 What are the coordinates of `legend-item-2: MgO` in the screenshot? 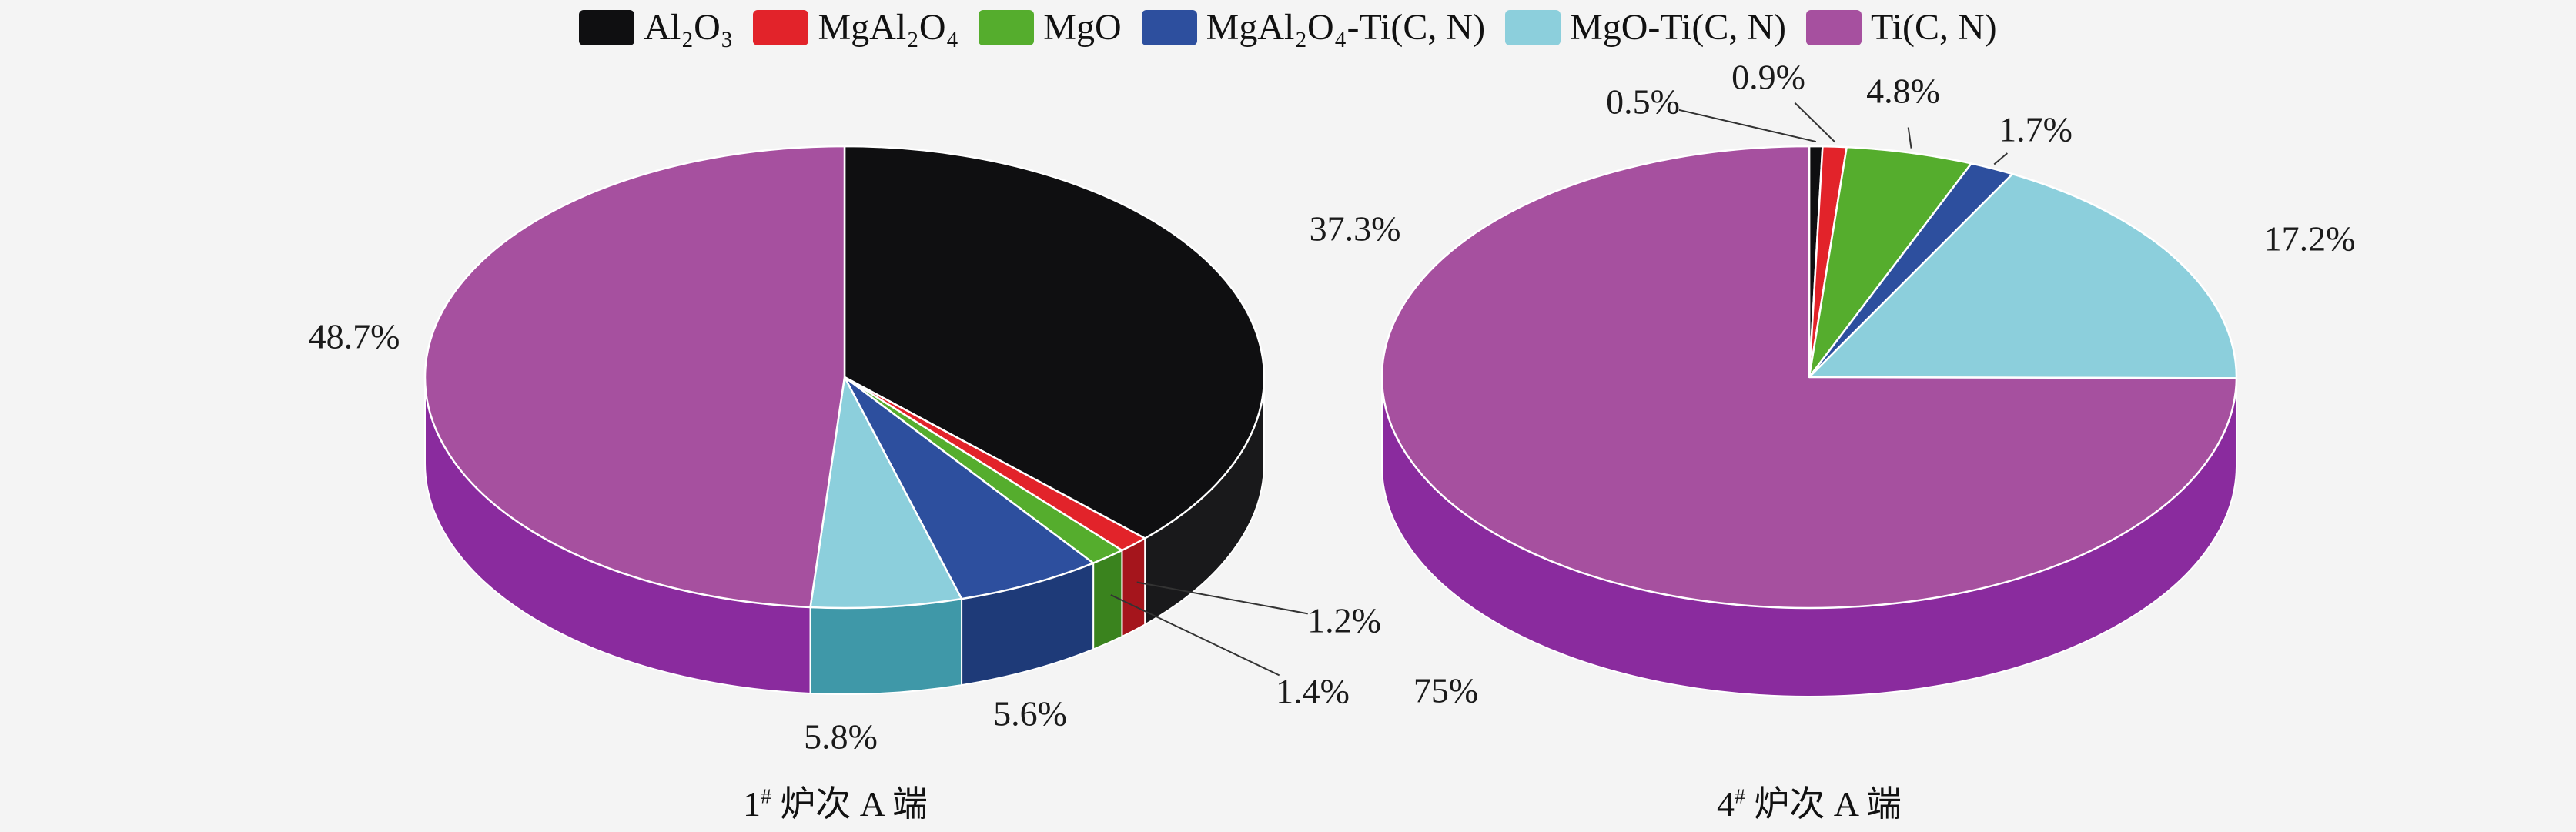 It's located at (1051, 27).